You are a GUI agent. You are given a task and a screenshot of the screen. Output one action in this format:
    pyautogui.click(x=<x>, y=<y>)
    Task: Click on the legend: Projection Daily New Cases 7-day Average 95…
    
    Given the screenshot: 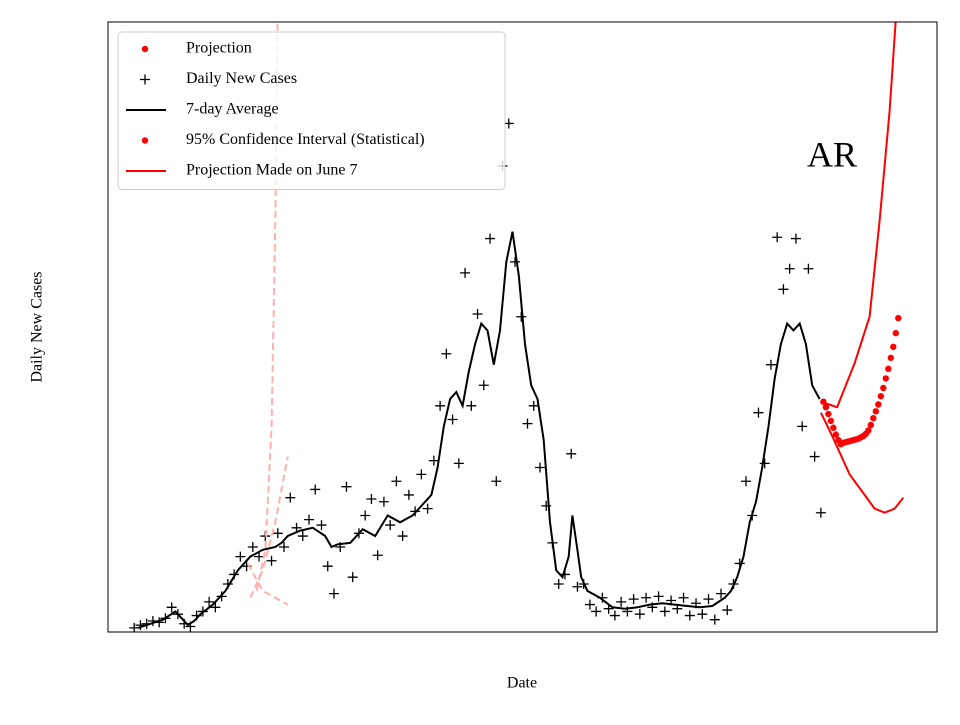 What is the action you would take?
    pyautogui.click(x=311, y=110)
    